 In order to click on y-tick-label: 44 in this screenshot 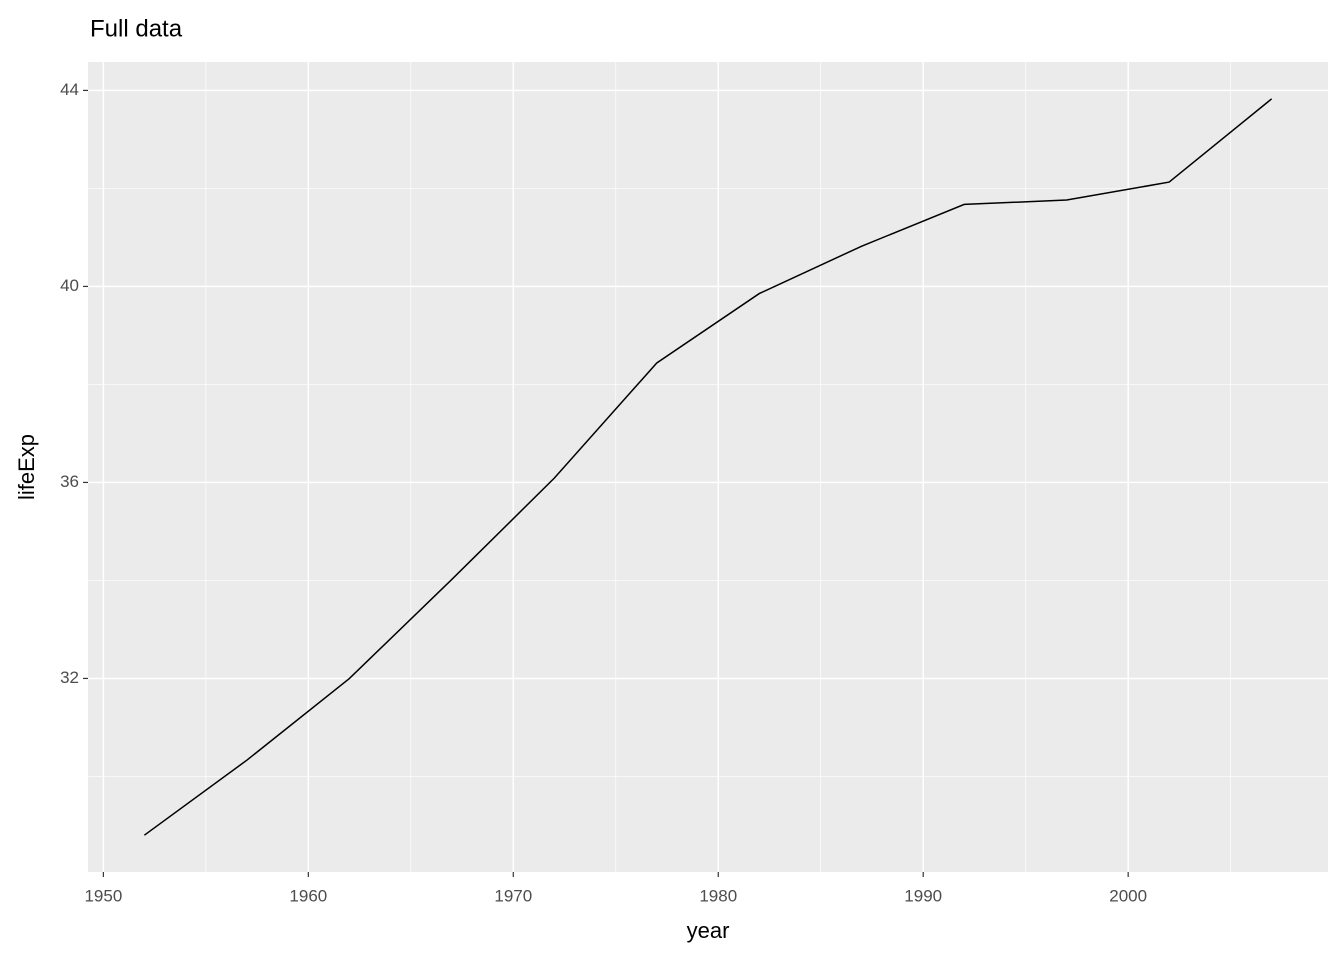, I will do `click(69, 89)`.